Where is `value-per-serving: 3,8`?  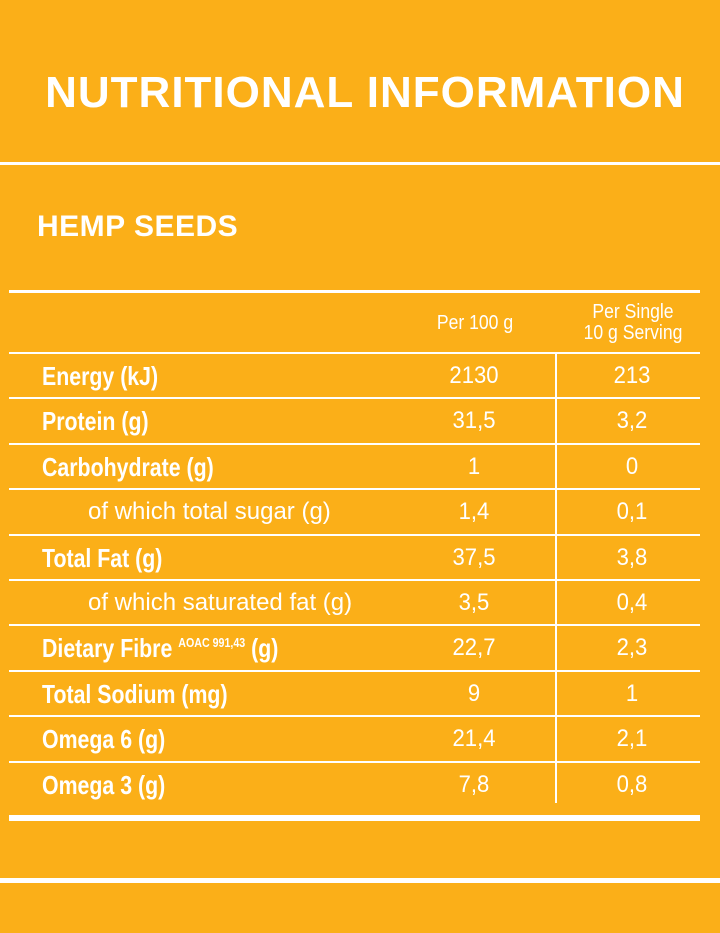 value-per-serving: 3,8 is located at coordinates (632, 557).